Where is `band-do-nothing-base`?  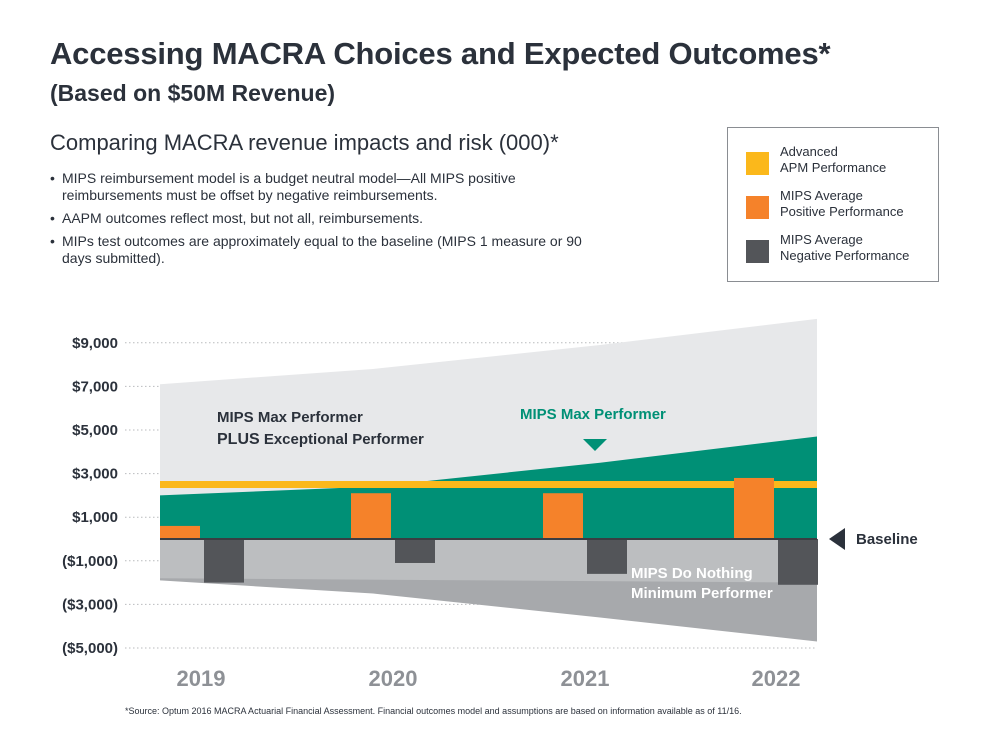
band-do-nothing-base is located at coordinates (488, 561).